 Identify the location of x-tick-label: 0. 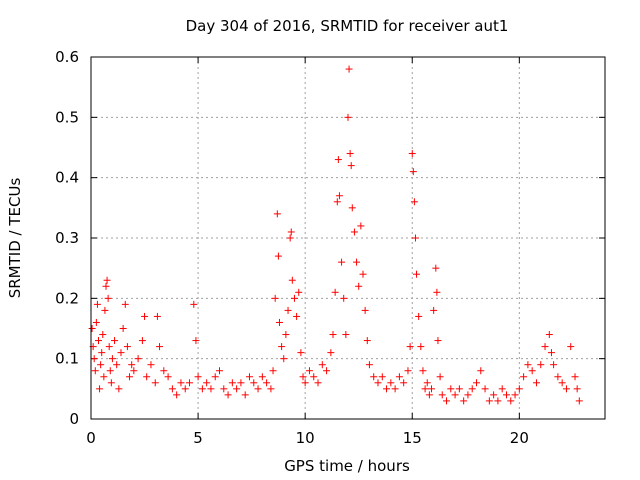
(91, 438).